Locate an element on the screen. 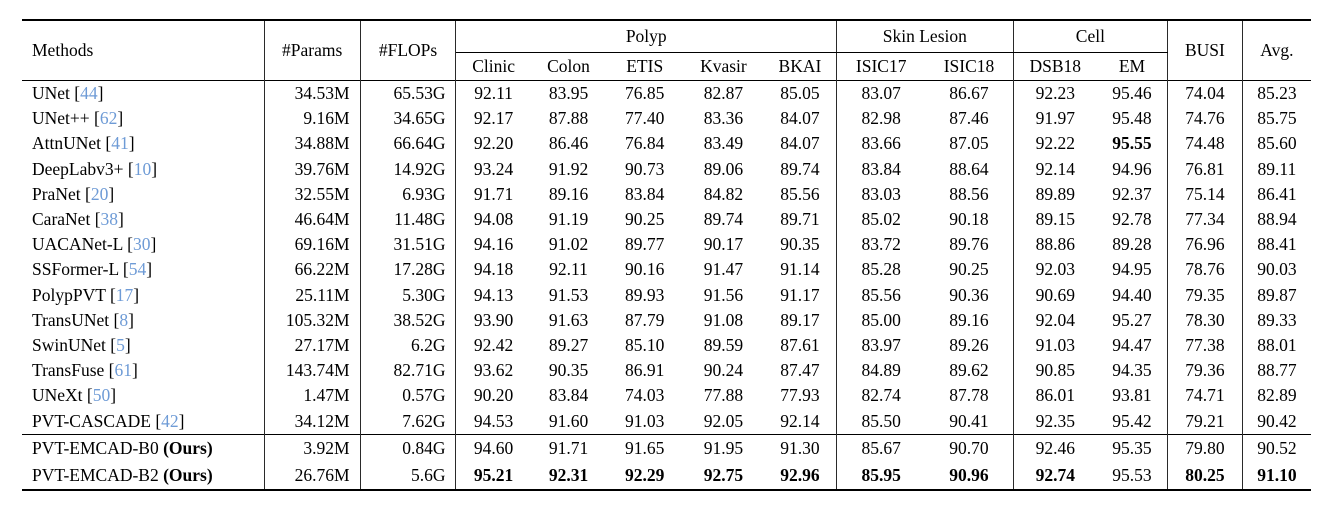  method-cell: UNet [44] is located at coordinates (143, 93).